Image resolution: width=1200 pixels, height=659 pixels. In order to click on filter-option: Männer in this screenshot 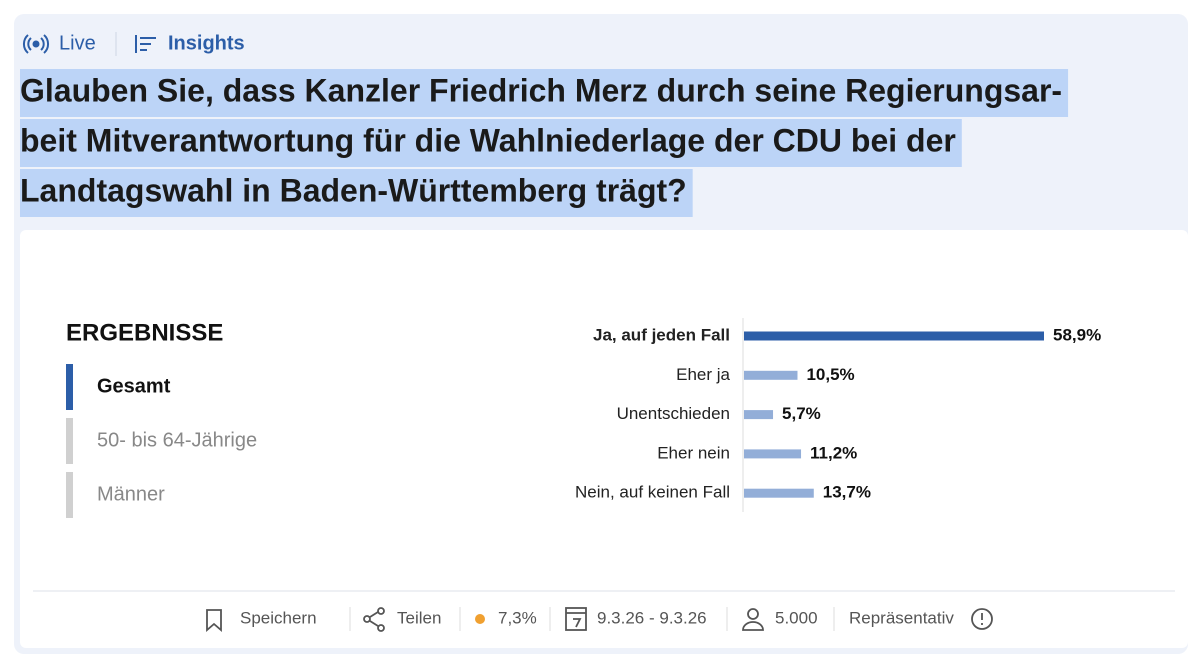, I will do `click(131, 494)`.